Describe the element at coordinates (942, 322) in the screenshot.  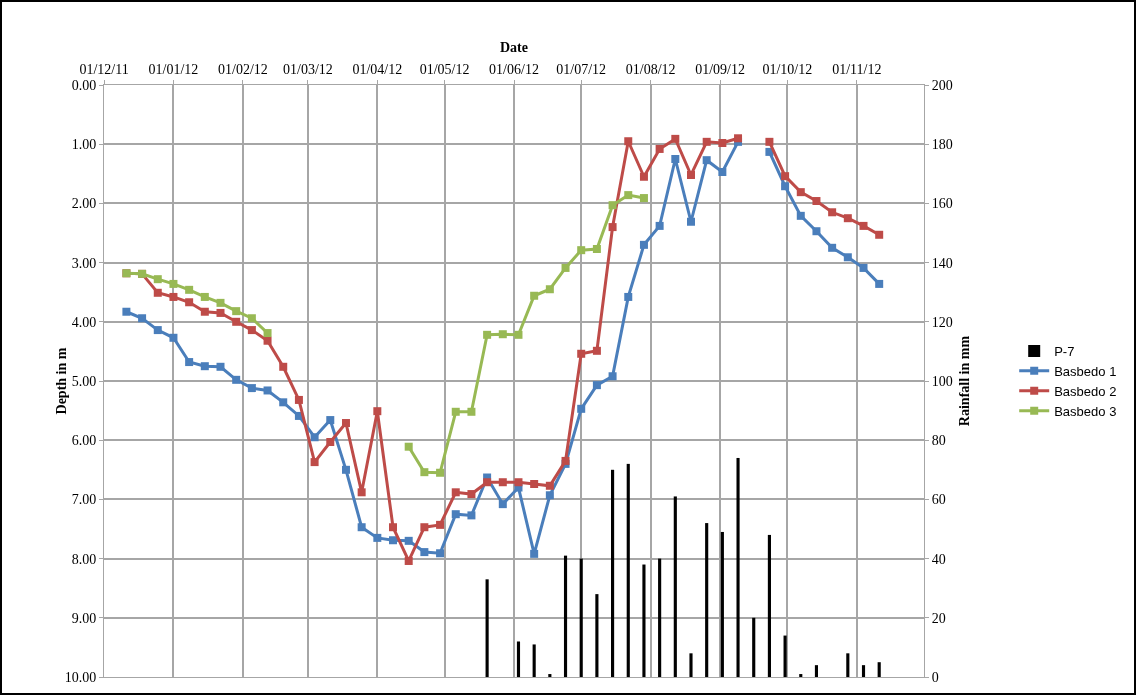
I see `y2-tick-label: 120` at that location.